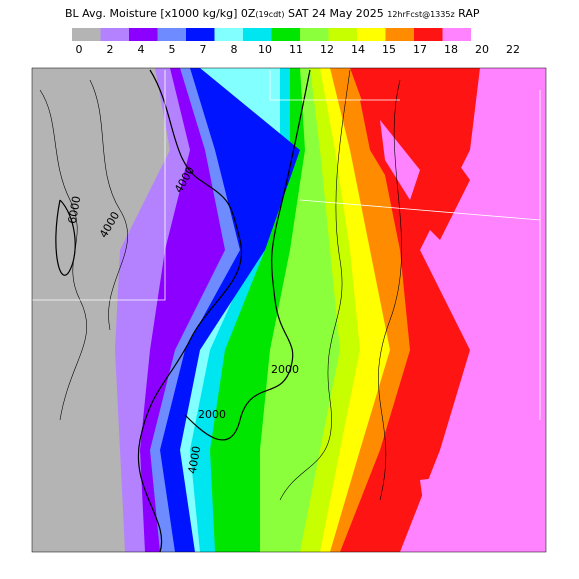  I want to click on colorbar-label: 10, so click(265, 49).